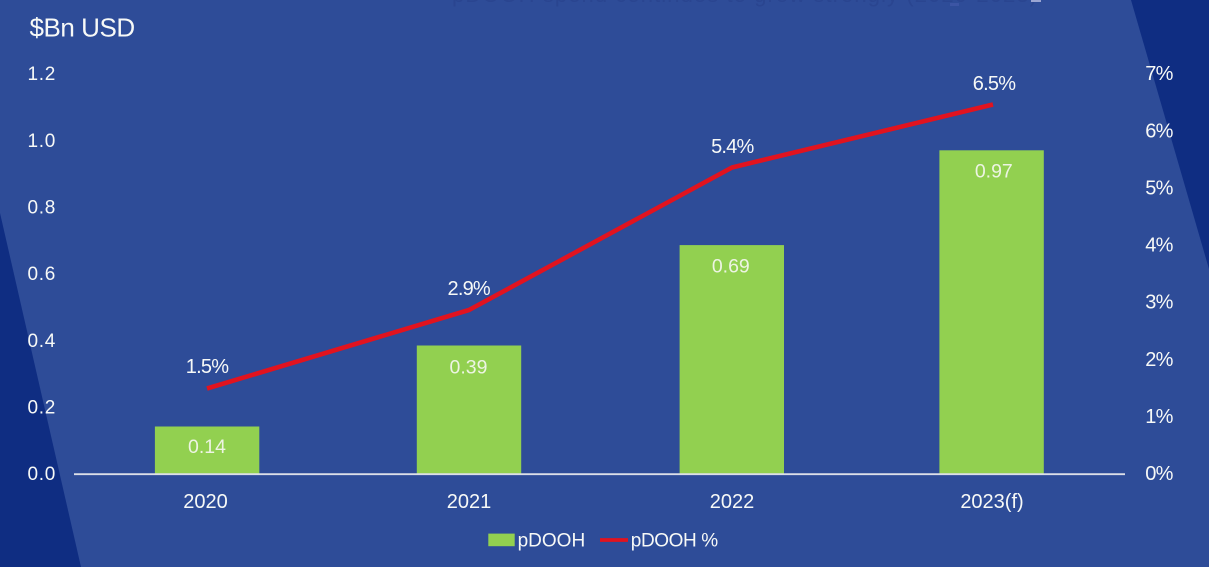 This screenshot has width=1209, height=567. Describe the element at coordinates (994, 172) in the screenshot. I see `svg-text: 0.97` at that location.